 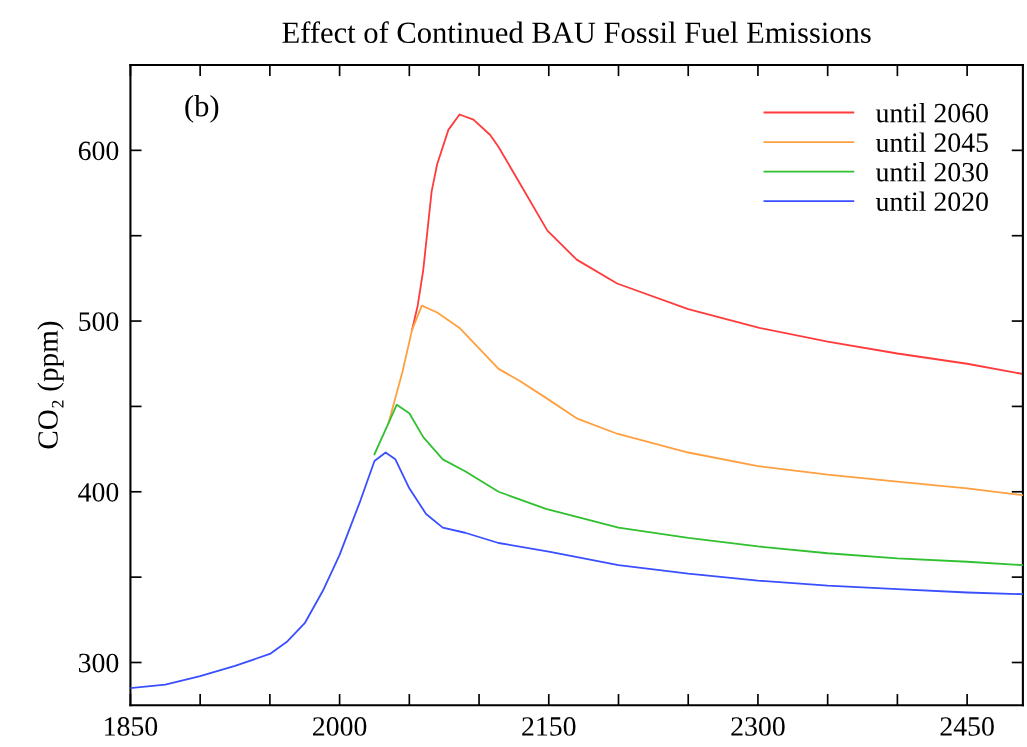 What do you see at coordinates (576, 32) in the screenshot?
I see `chart-title: Effect of Continued BAU Fossil Fuel Emissions` at bounding box center [576, 32].